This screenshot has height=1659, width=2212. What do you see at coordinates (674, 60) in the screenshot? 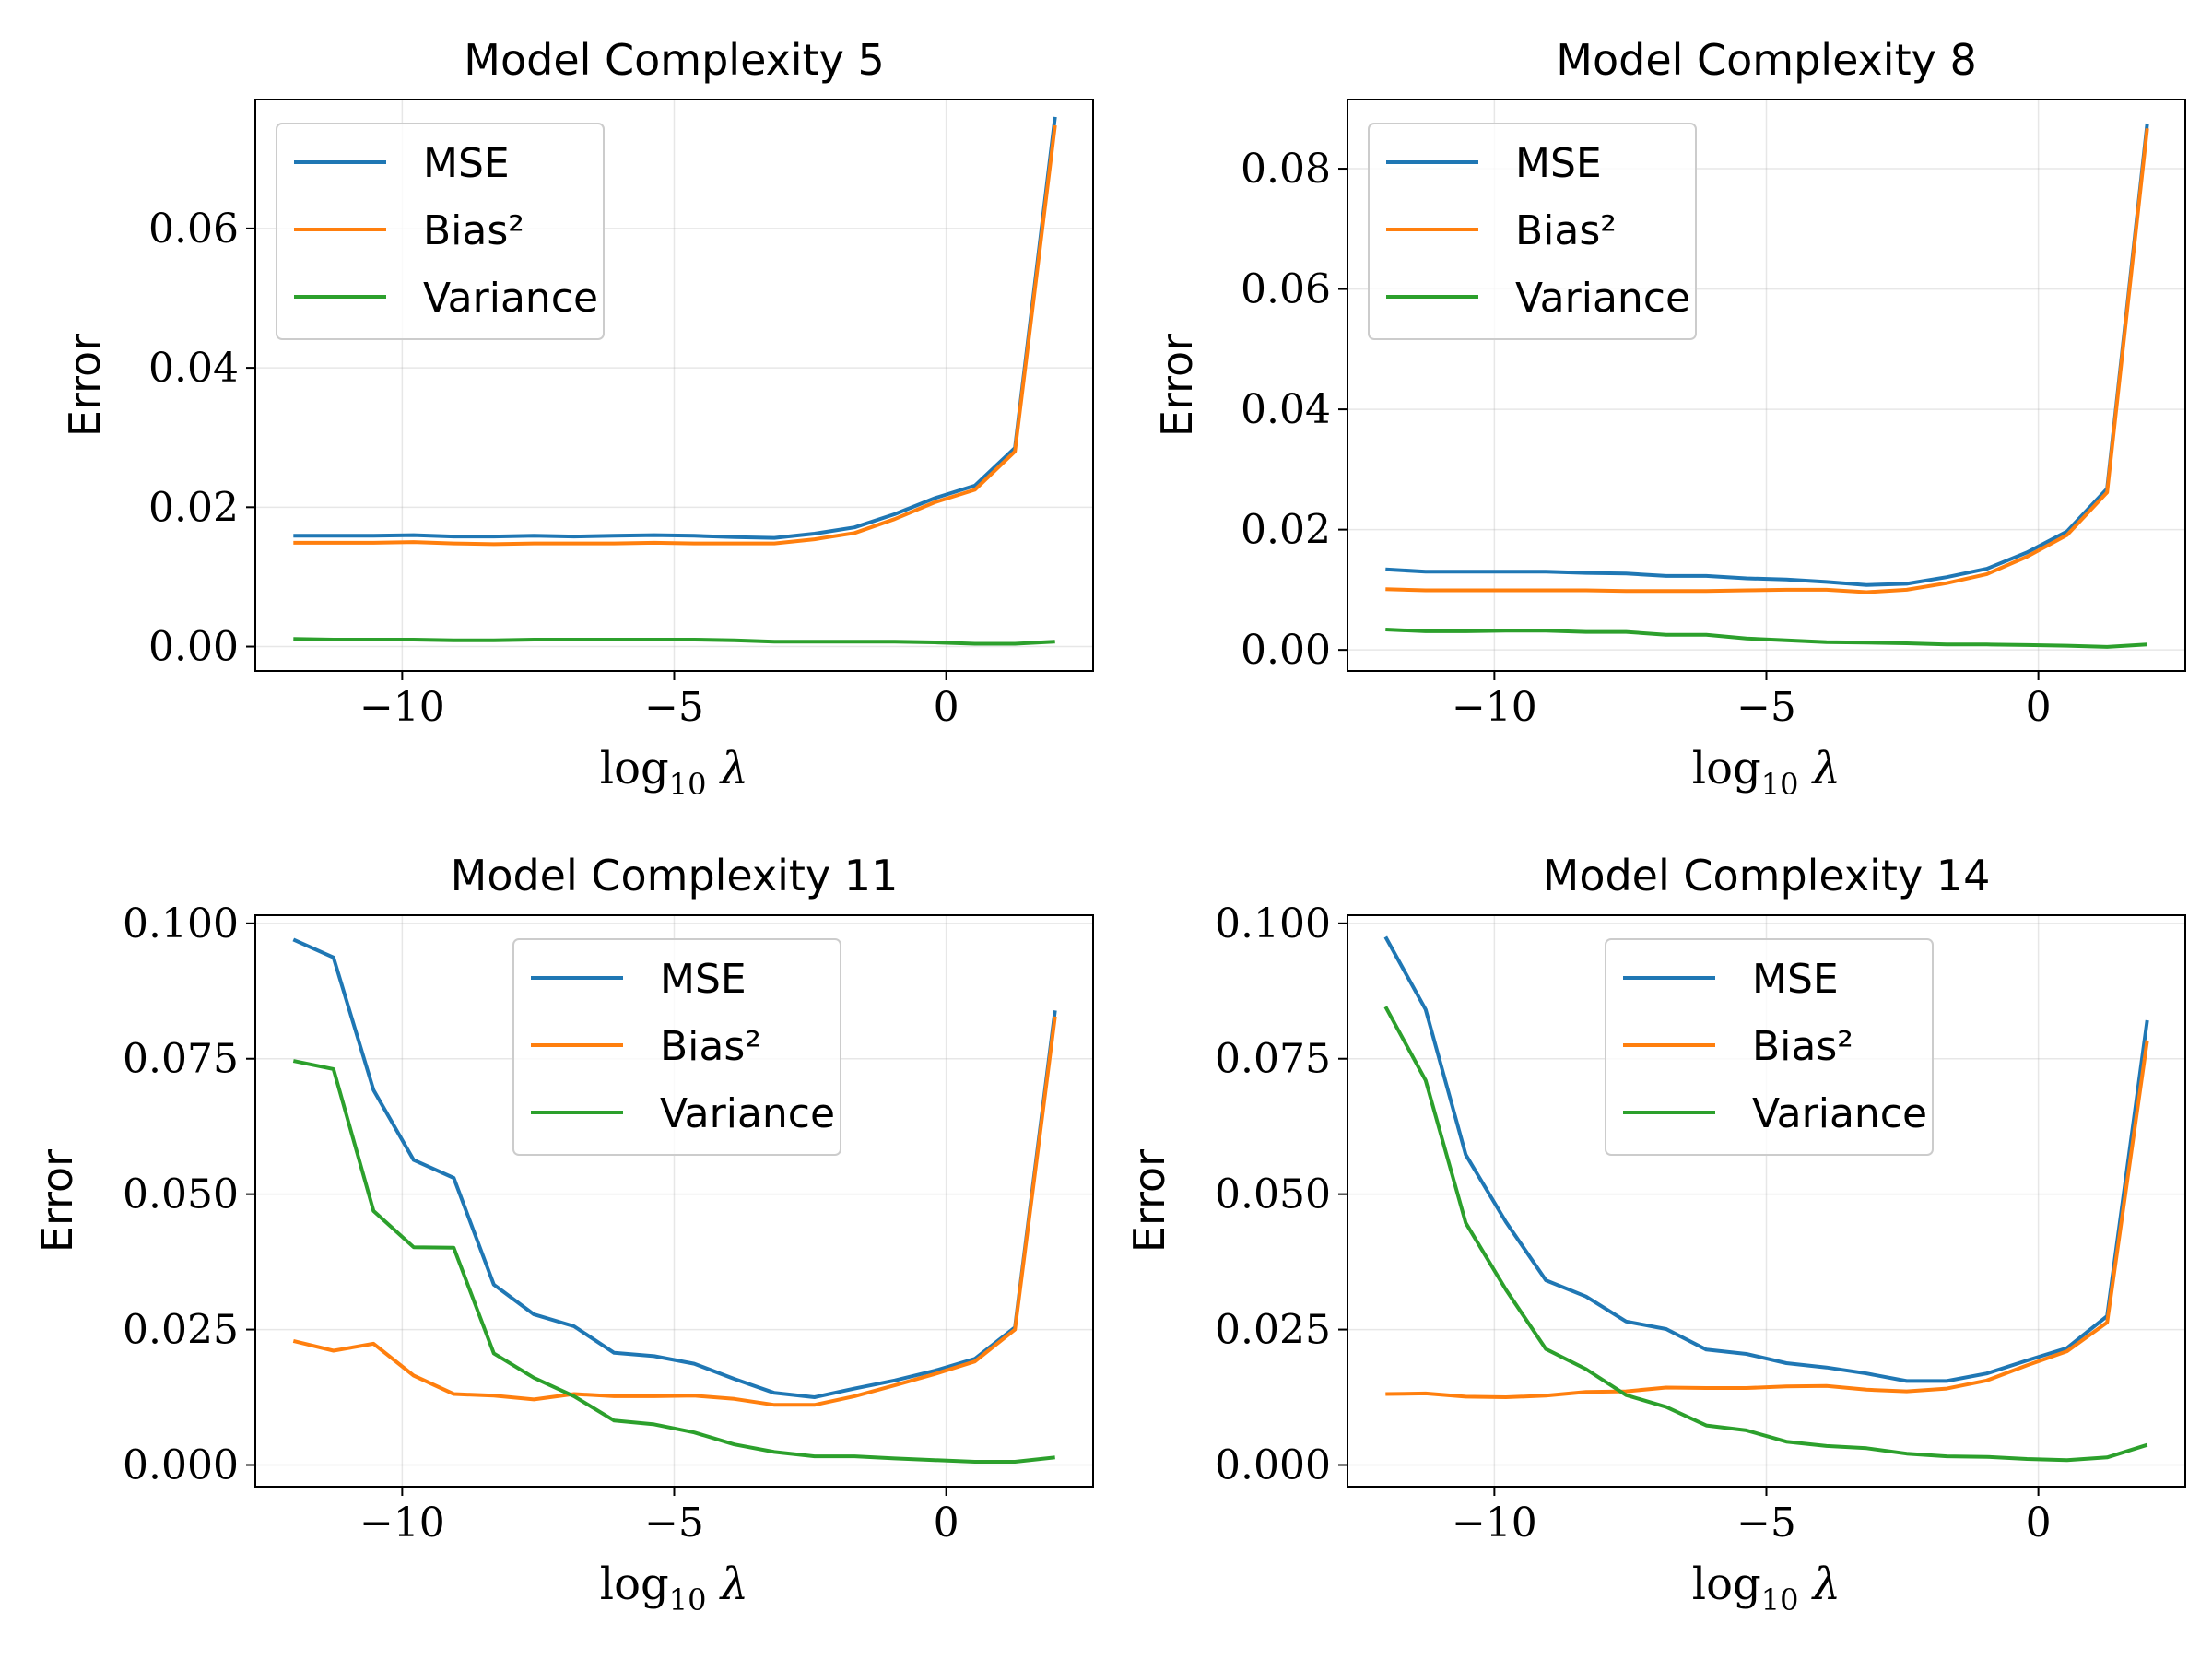
I see `chart-title: Model Complexity 5` at bounding box center [674, 60].